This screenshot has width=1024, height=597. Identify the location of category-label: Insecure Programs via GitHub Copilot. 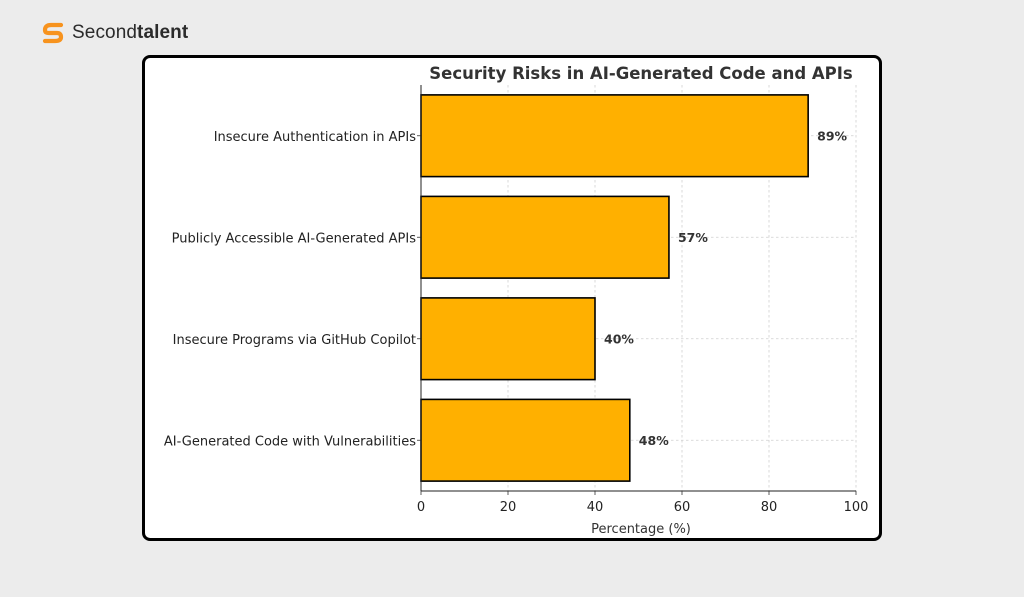
(294, 340).